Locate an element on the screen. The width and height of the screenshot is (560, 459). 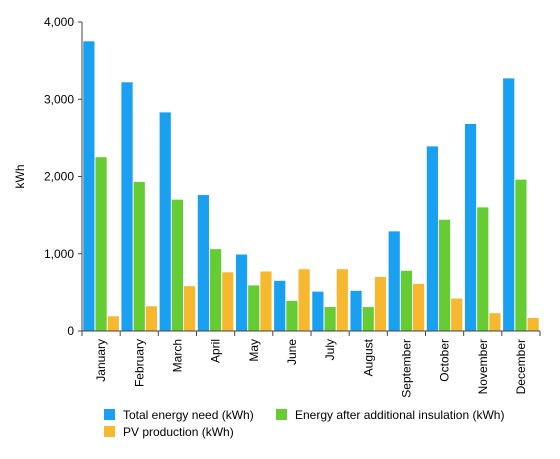
x-tick-label-september: September is located at coordinates (406, 368).